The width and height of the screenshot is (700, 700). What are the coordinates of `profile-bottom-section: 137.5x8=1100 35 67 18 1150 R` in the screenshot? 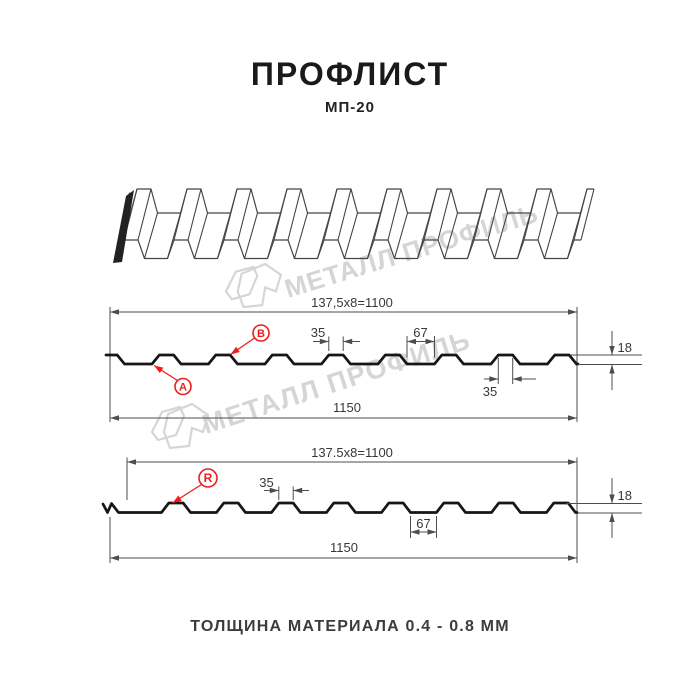 It's located at (371, 504).